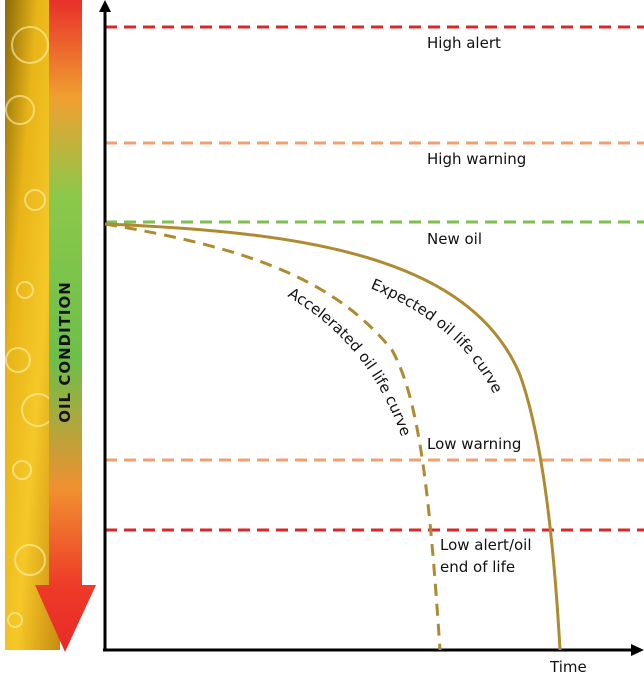  What do you see at coordinates (105, 6) in the screenshot?
I see `y-axis-arrow` at bounding box center [105, 6].